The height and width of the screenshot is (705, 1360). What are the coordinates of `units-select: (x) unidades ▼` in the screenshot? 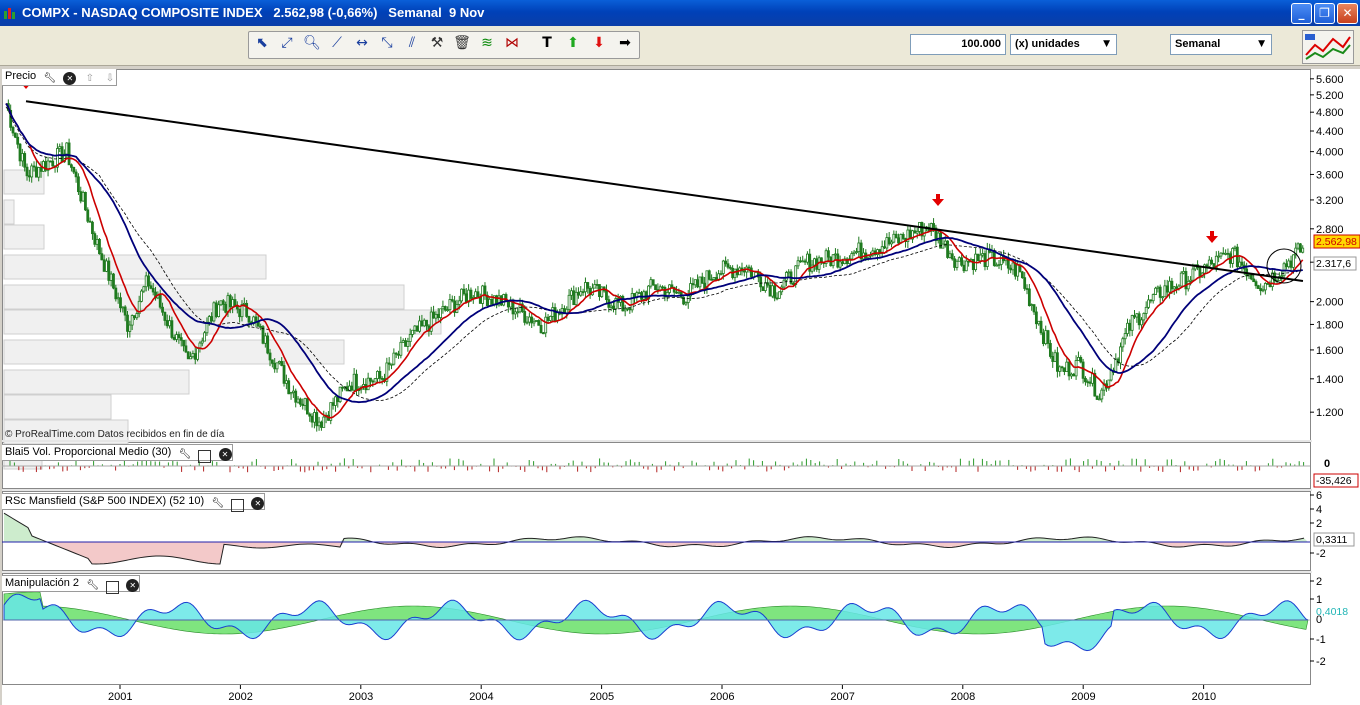 It's located at (1063, 44).